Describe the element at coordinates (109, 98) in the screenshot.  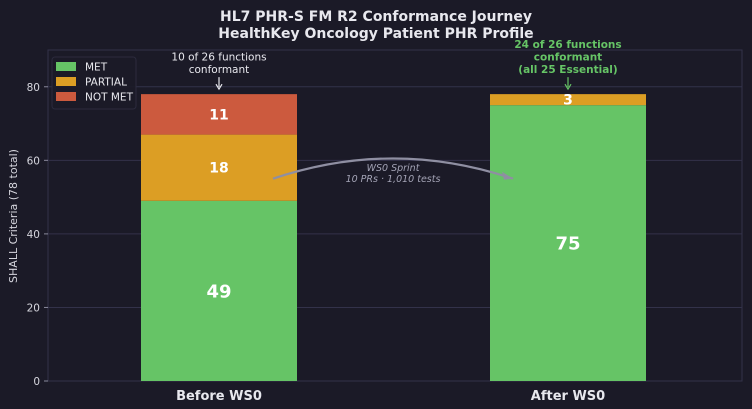
I see `legend-label: NOT MET` at that location.